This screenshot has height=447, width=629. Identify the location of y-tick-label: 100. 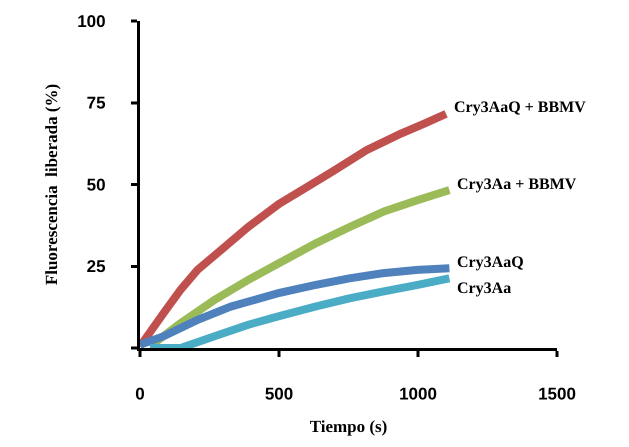
(91, 21).